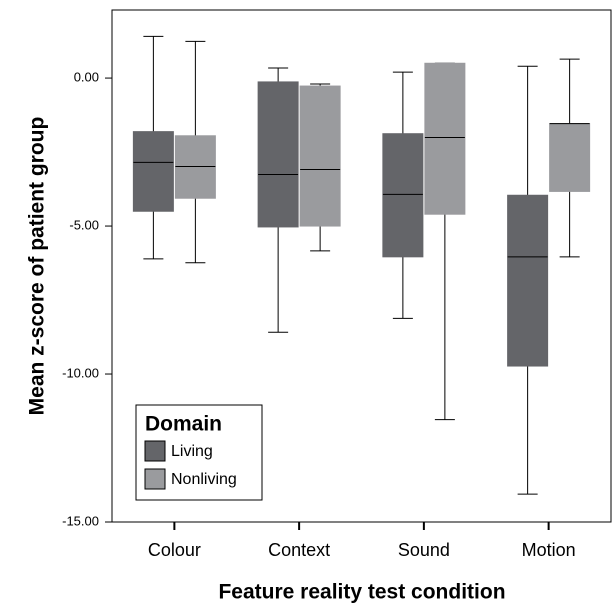 Image resolution: width=612 pixels, height=606 pixels. What do you see at coordinates (37, 266) in the screenshot?
I see `y-axis-title: Mean z-score of patient group` at bounding box center [37, 266].